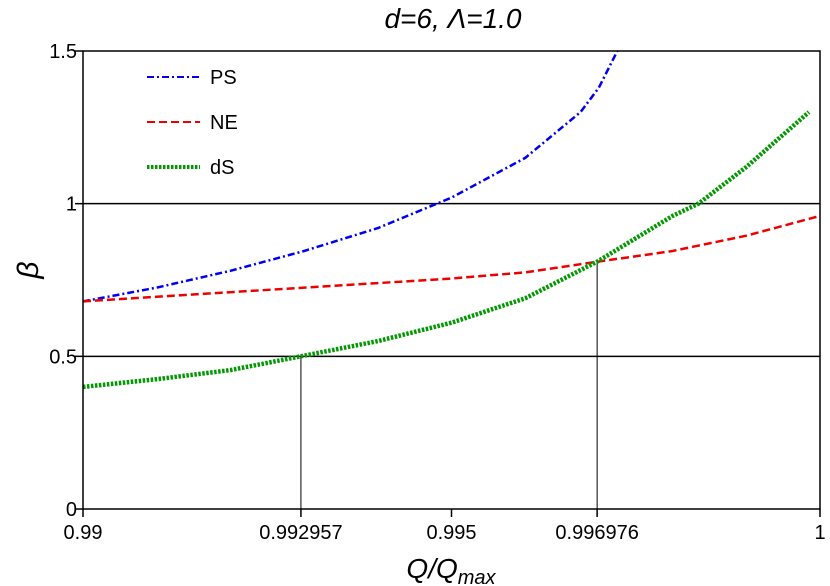 The image size is (830, 586). What do you see at coordinates (28, 270) in the screenshot?
I see `y-axis-label: β` at bounding box center [28, 270].